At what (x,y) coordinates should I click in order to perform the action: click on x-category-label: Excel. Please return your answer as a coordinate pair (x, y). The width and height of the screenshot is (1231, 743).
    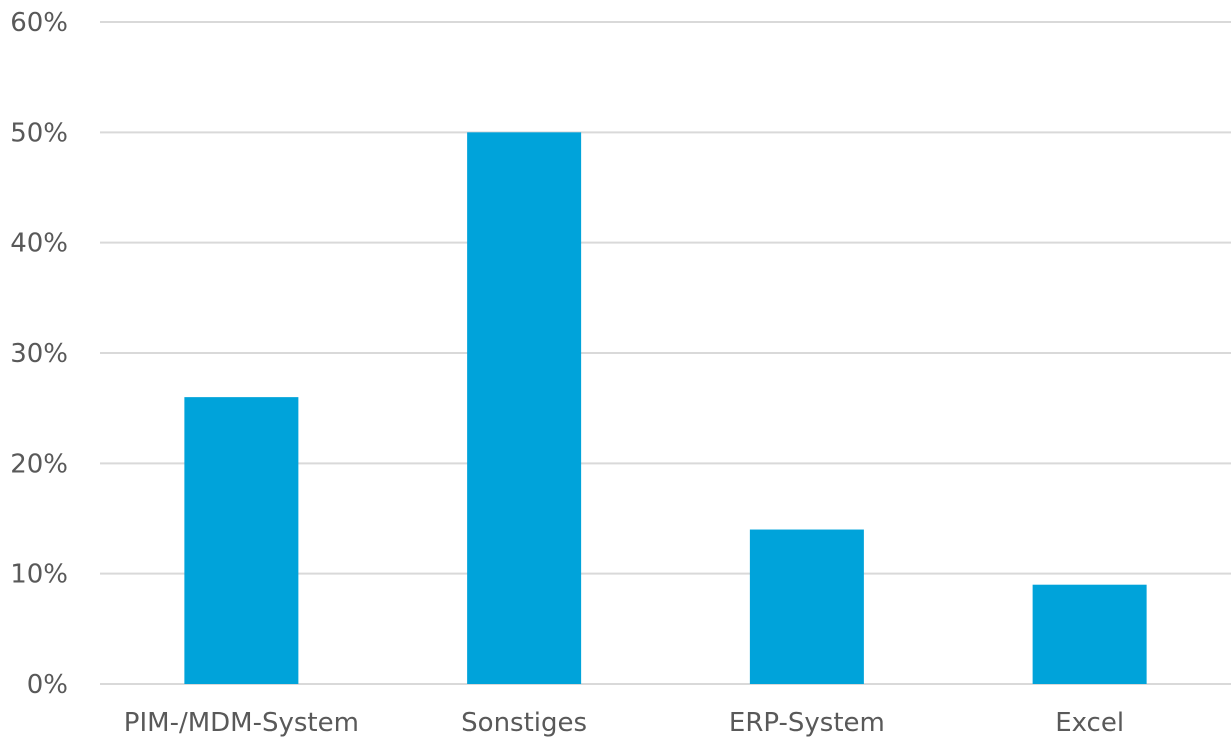
    Looking at the image, I should click on (1089, 723).